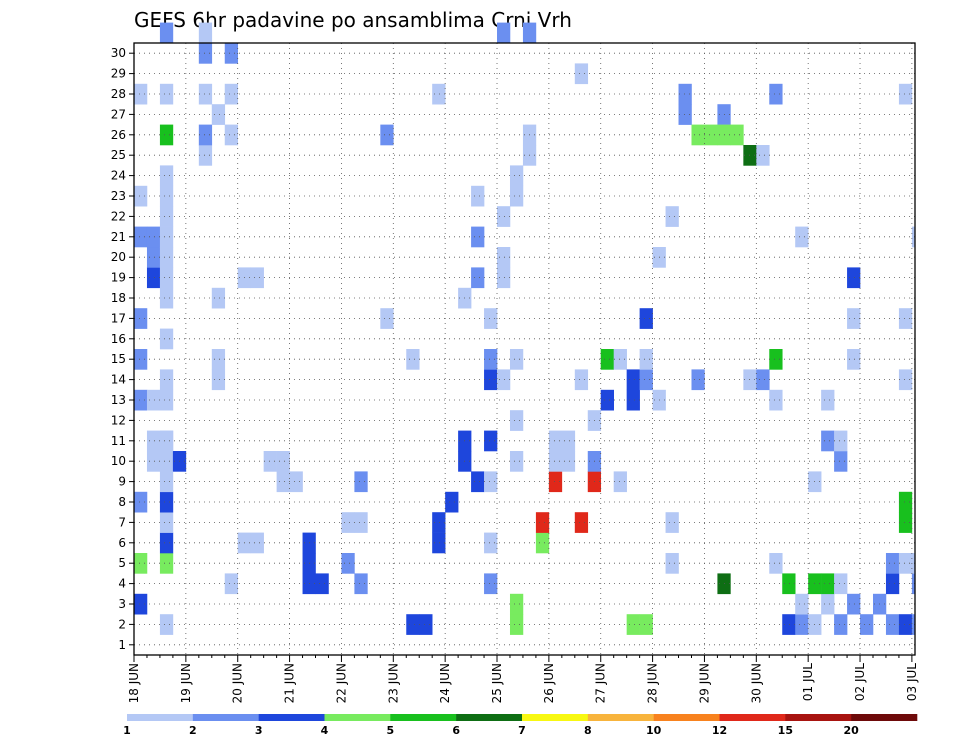  I want to click on y-tick-label-16: 16, so click(118, 339).